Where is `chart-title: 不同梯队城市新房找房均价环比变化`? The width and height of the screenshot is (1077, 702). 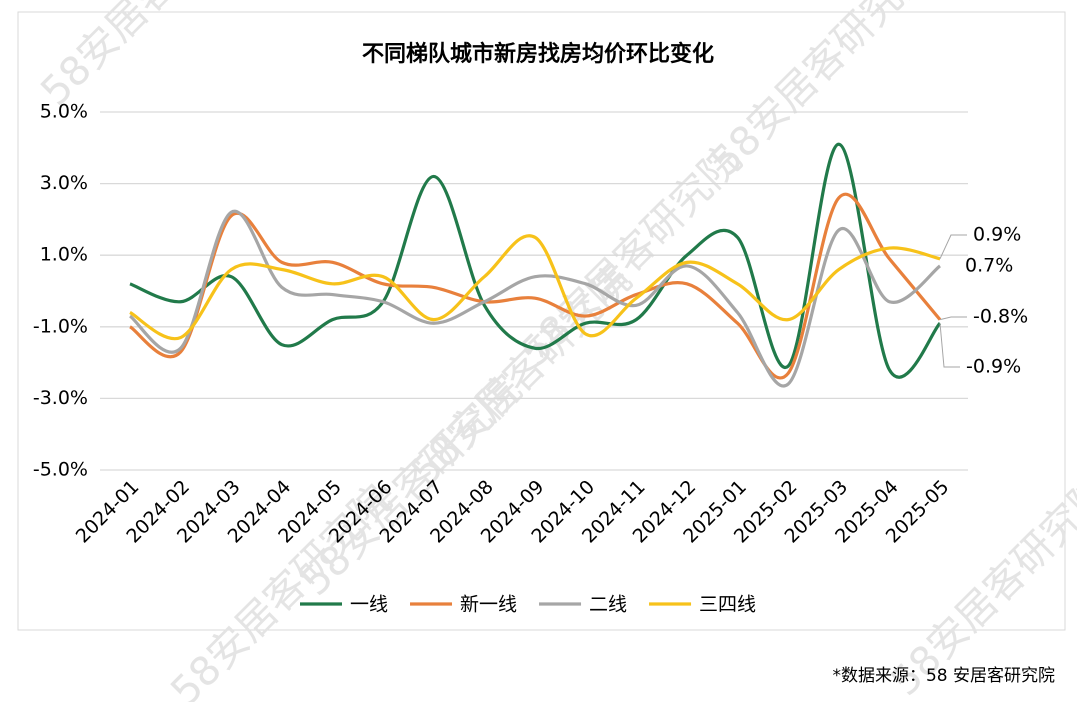 chart-title: 不同梯队城市新房找房均价环比变化 is located at coordinates (538, 54).